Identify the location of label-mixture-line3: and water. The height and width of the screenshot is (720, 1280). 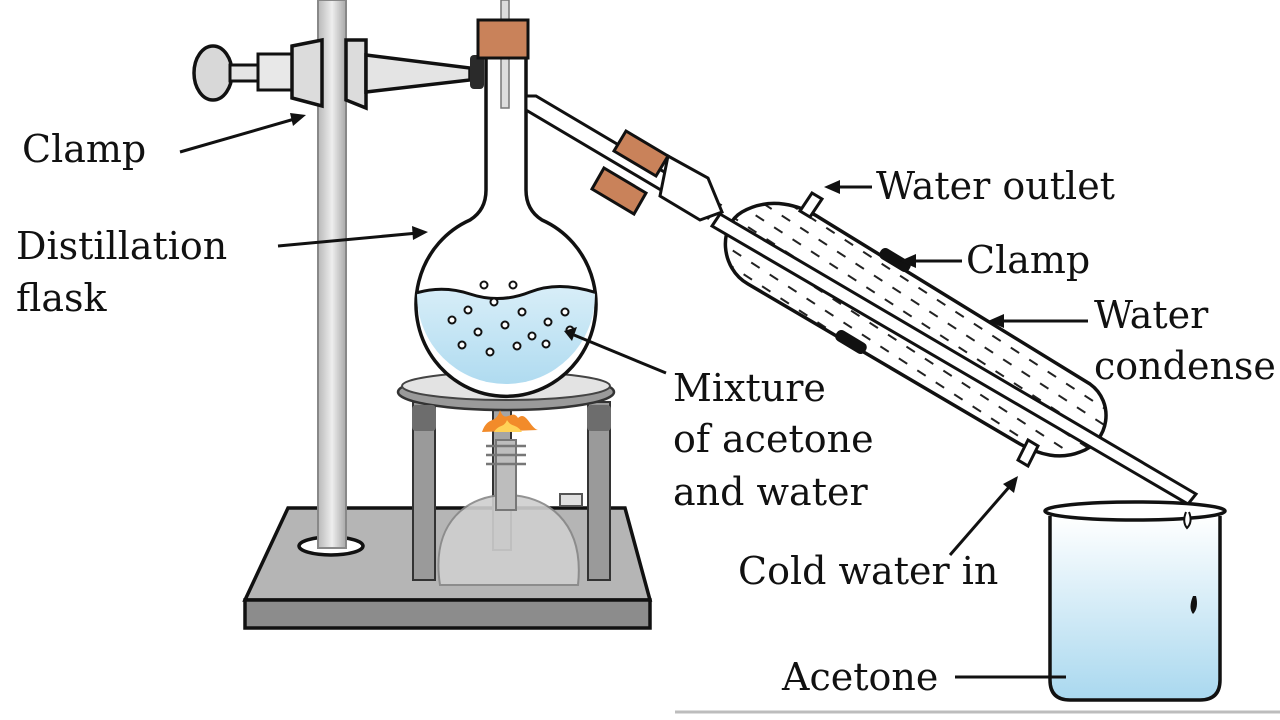
(770, 492).